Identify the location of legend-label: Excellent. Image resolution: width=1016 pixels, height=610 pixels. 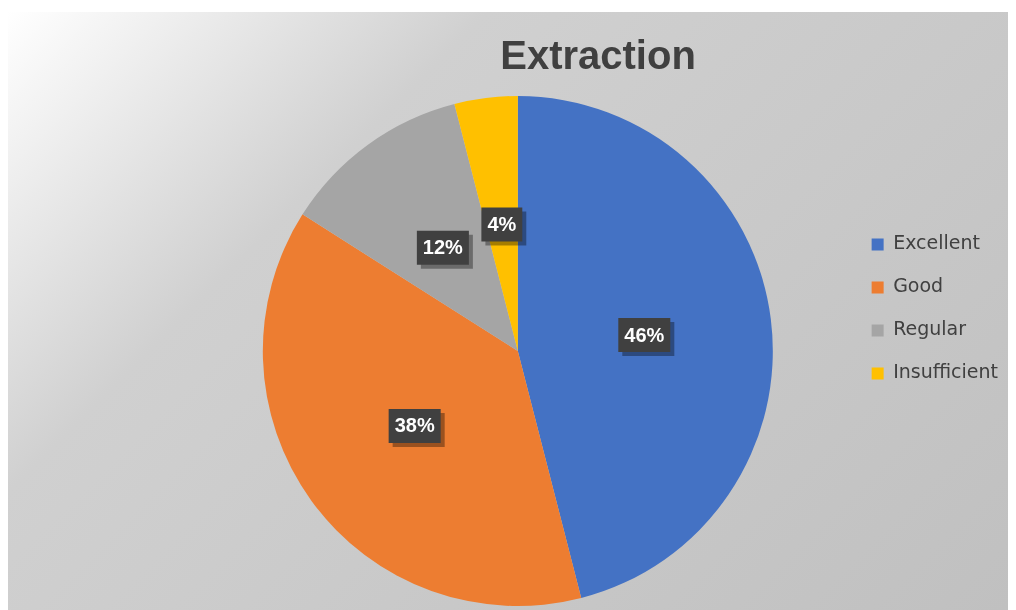
(936, 242).